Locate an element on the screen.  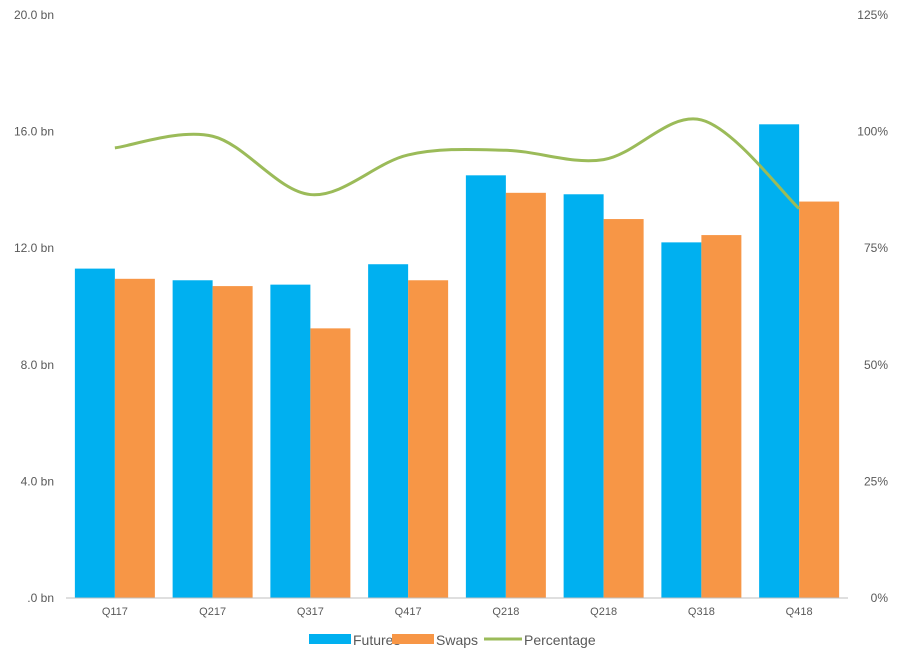
x-tick-label: Q217 is located at coordinates (212, 612).